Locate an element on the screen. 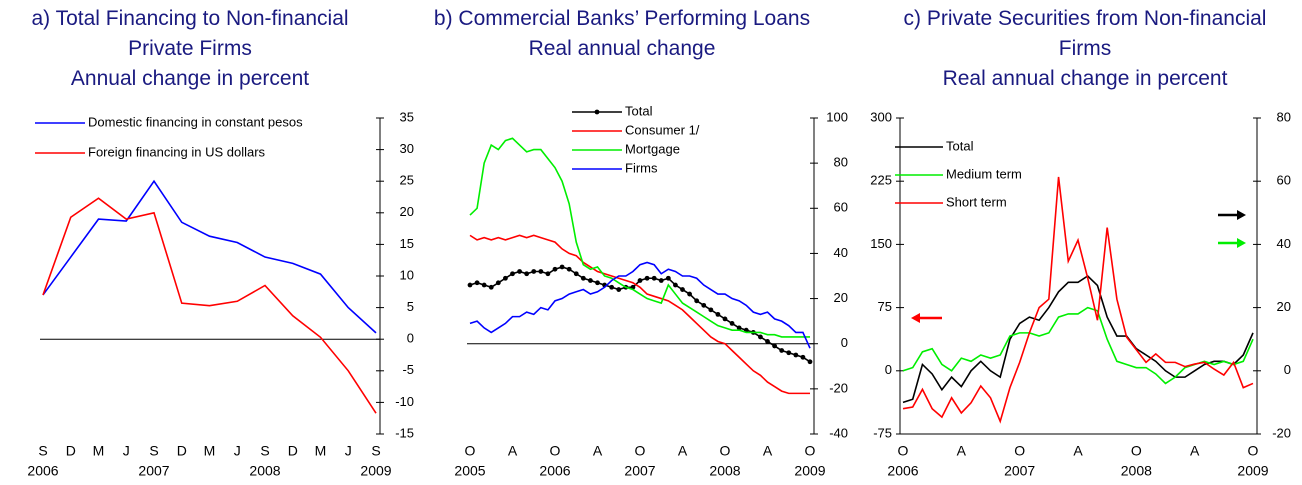 The image size is (1302, 485). y-tick-label: -10 is located at coordinates (404, 401).